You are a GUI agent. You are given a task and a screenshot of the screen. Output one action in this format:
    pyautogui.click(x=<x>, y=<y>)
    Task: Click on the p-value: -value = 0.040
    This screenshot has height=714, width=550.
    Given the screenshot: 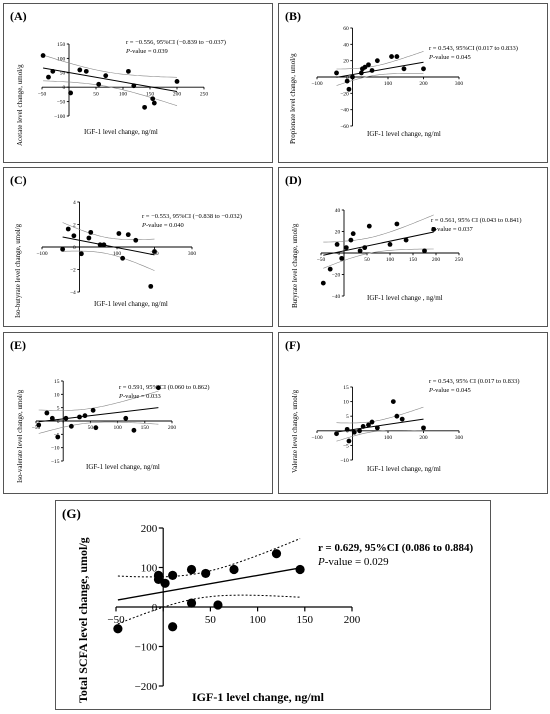 What is the action you would take?
    pyautogui.click(x=164, y=225)
    